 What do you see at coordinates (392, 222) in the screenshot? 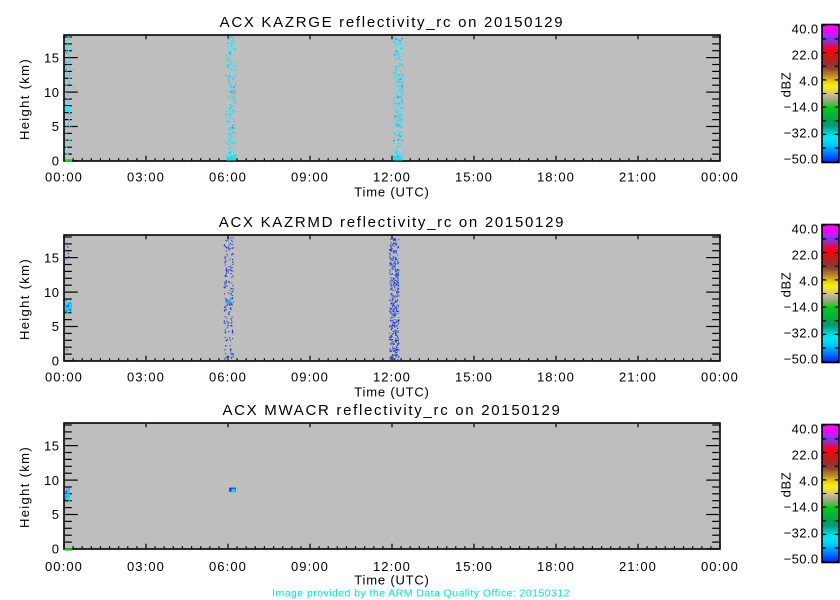
I see `svg-text:ACX KAZRMD reflectivity_rc on: ACX KAZRMD reflectivity_rc on 20150129` at bounding box center [392, 222].